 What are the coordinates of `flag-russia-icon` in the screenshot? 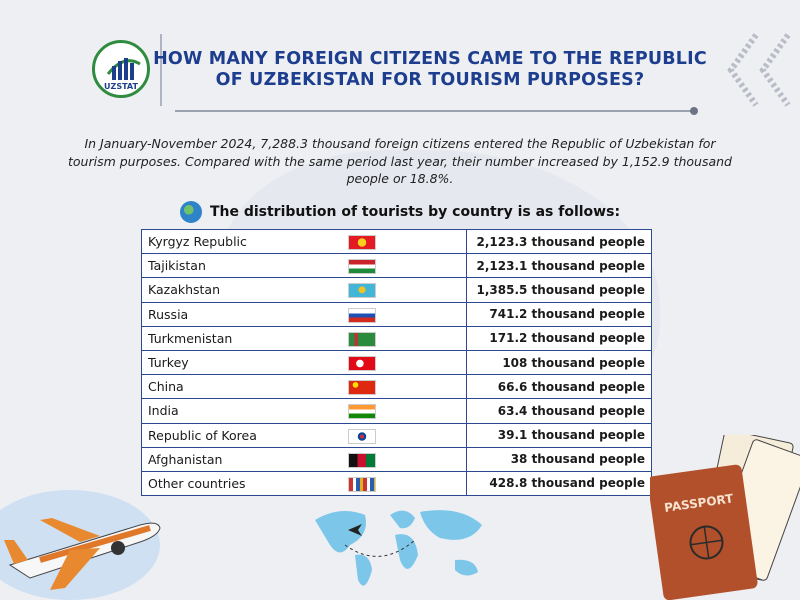 It's located at (362, 315).